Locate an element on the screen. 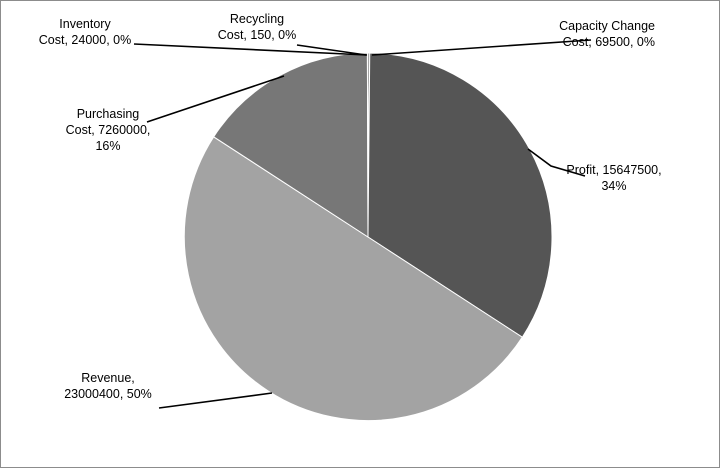  data-label-purchasing-cost: Purchasing Cost, 7260000, 16% is located at coordinates (108, 130).